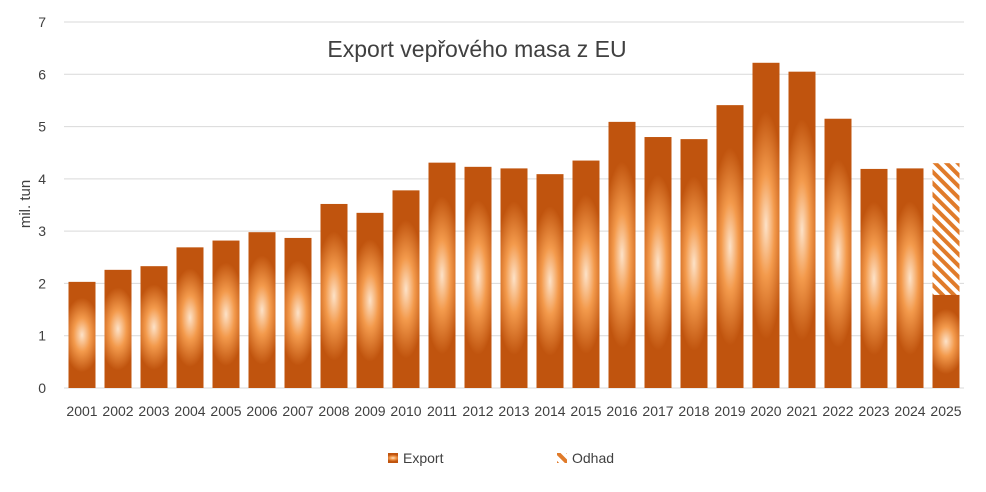 This screenshot has height=492, width=986. What do you see at coordinates (42, 336) in the screenshot?
I see `y-tick-label: 1` at bounding box center [42, 336].